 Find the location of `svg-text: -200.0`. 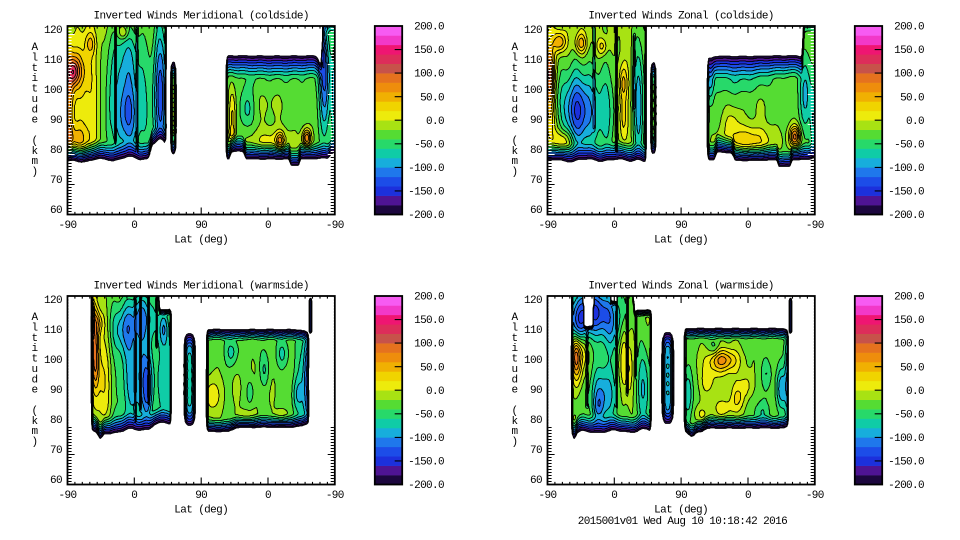

svg-text: -200.0 is located at coordinates (906, 486).